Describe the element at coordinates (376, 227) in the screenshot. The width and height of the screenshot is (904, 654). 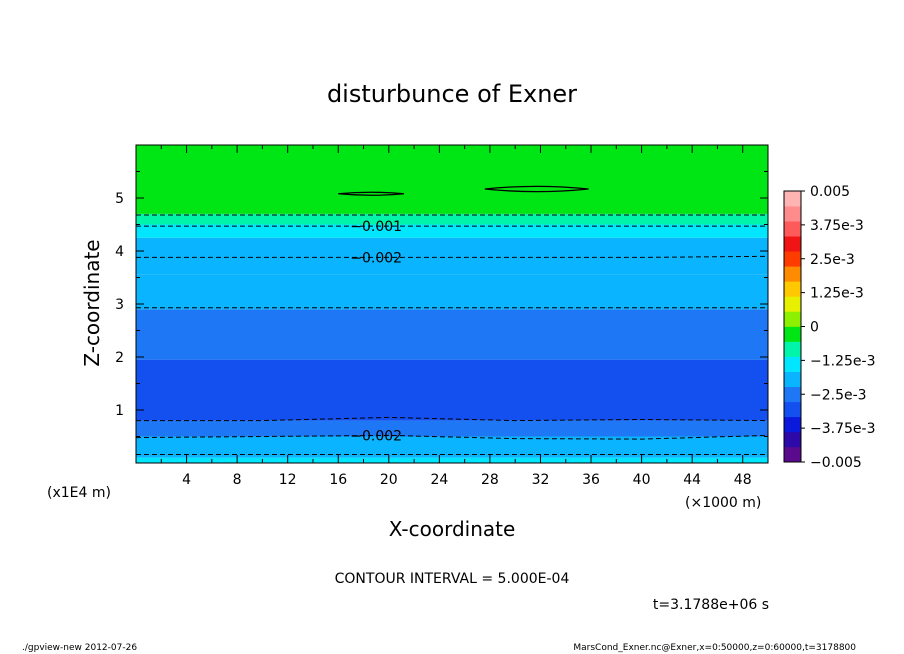
I see `contour-label-5: −0.001` at that location.